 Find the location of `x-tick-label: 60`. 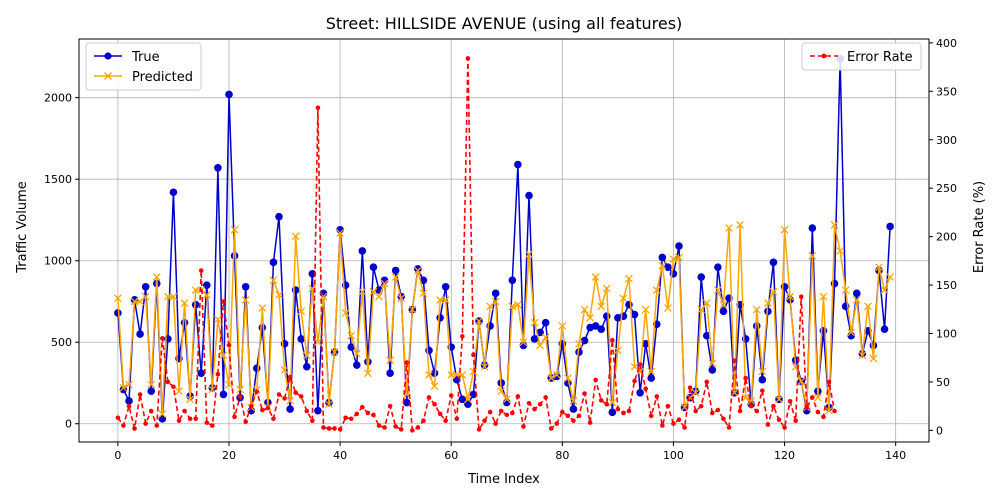

x-tick-label: 60 is located at coordinates (451, 455).